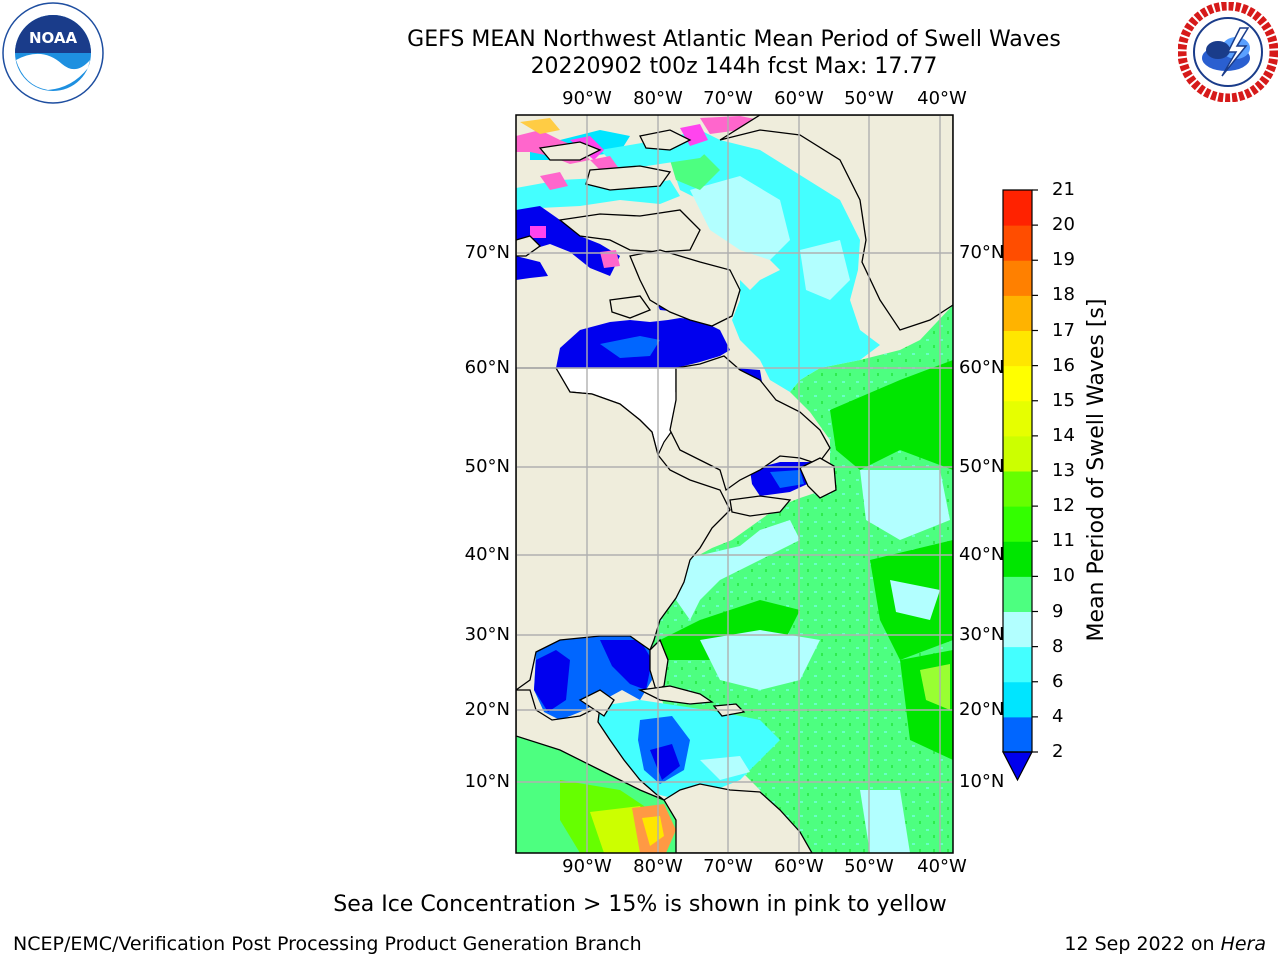 The height and width of the screenshot is (960, 1280). Describe the element at coordinates (487, 252) in the screenshot. I see `lat-label-left: 70°N` at that location.